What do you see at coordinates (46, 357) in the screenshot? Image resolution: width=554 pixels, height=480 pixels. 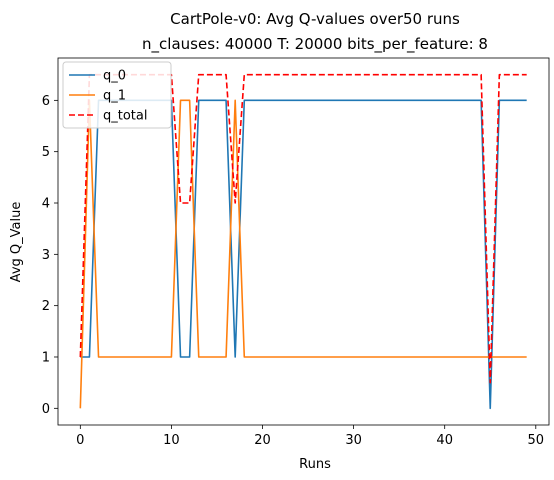 I see `y-tick-label: 1` at bounding box center [46, 357].